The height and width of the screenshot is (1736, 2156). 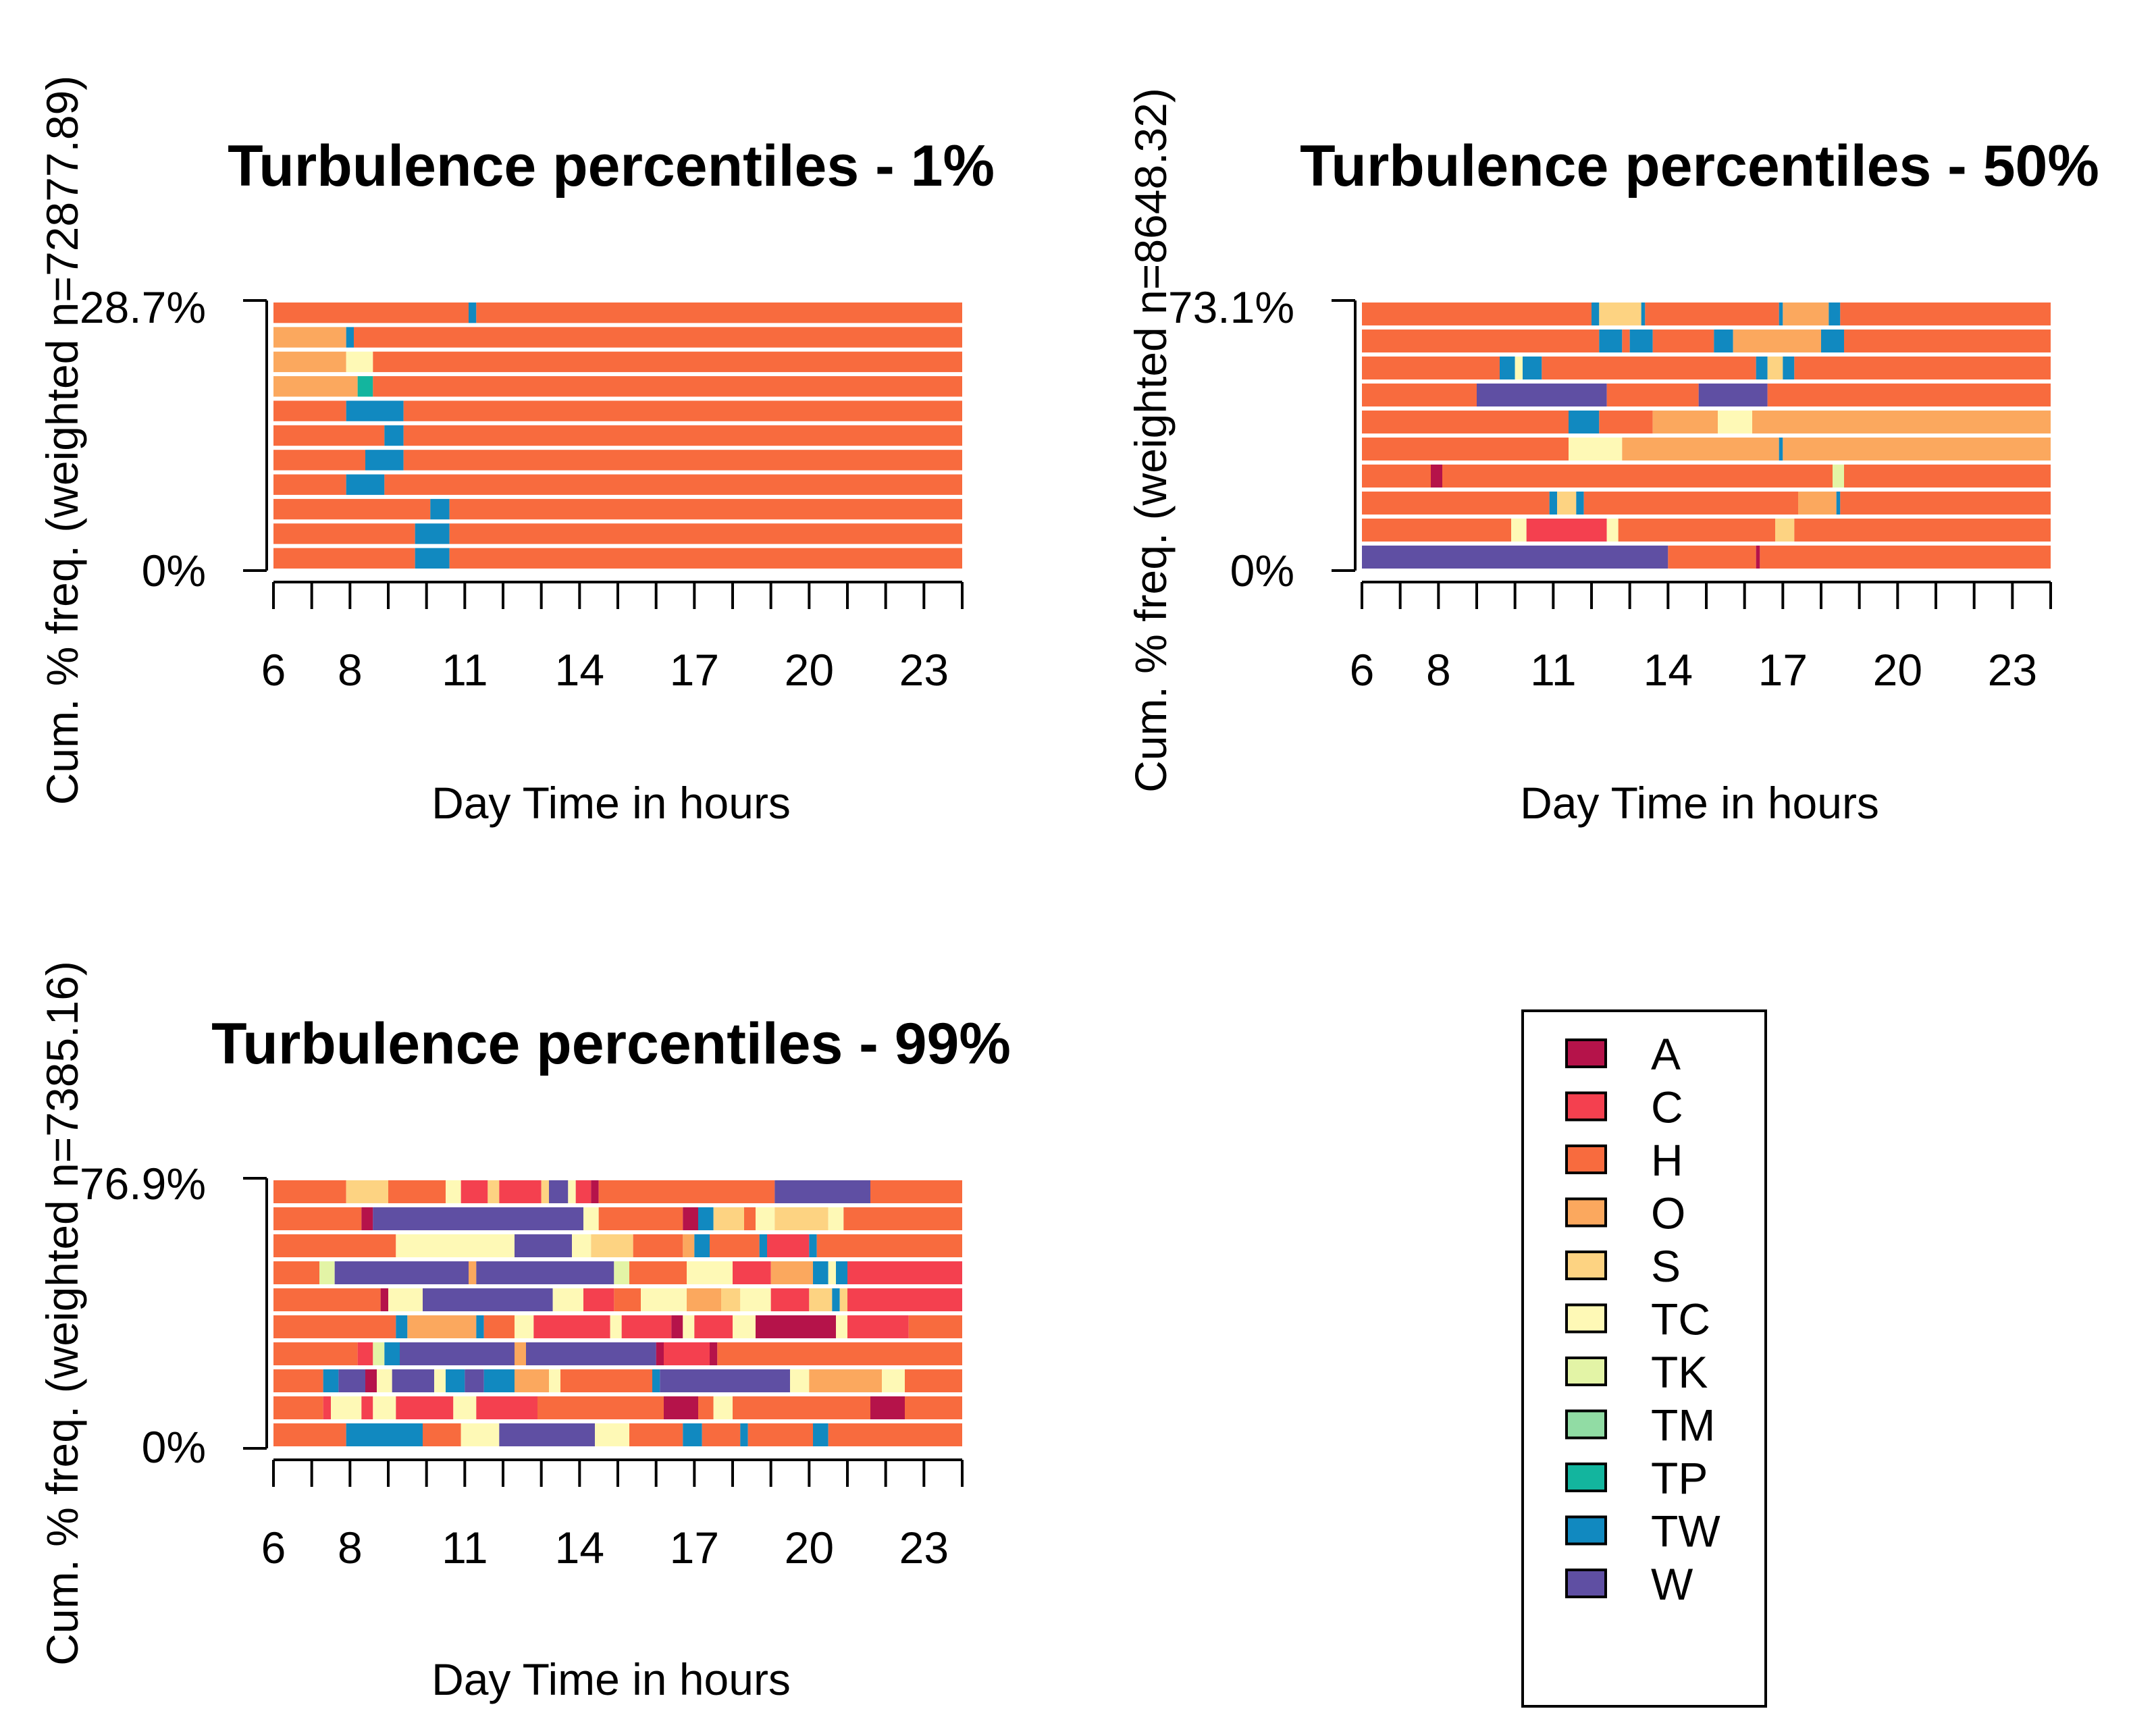 What do you see at coordinates (1700, 449) in the screenshot?
I see `panel-2-row-5-segment-3-O` at bounding box center [1700, 449].